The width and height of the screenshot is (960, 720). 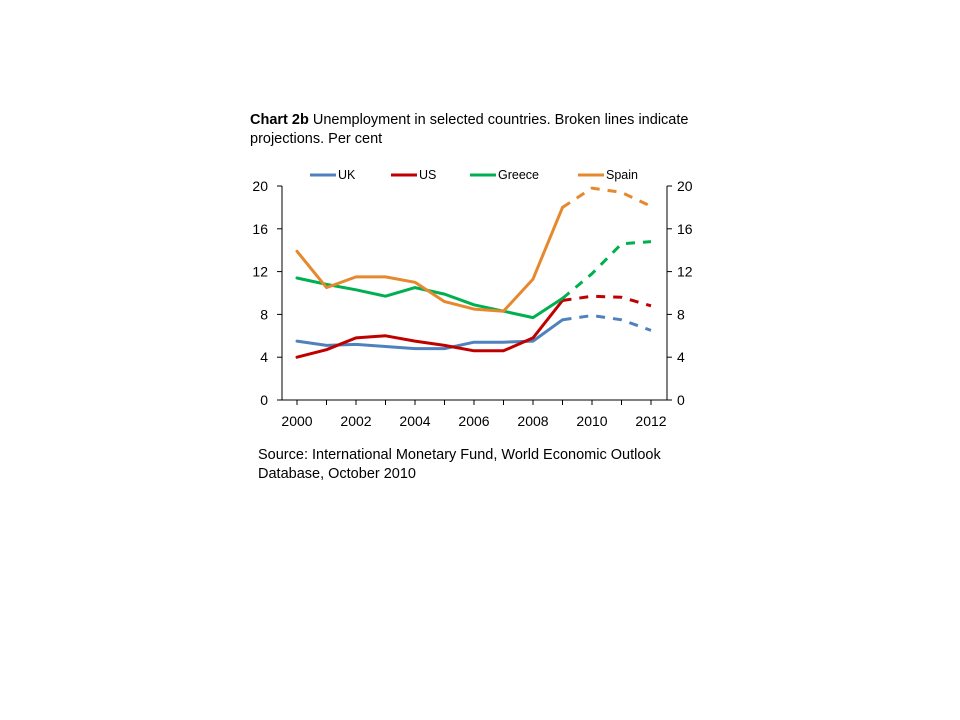 I want to click on y-tick-label-left: 20, so click(x=260, y=186).